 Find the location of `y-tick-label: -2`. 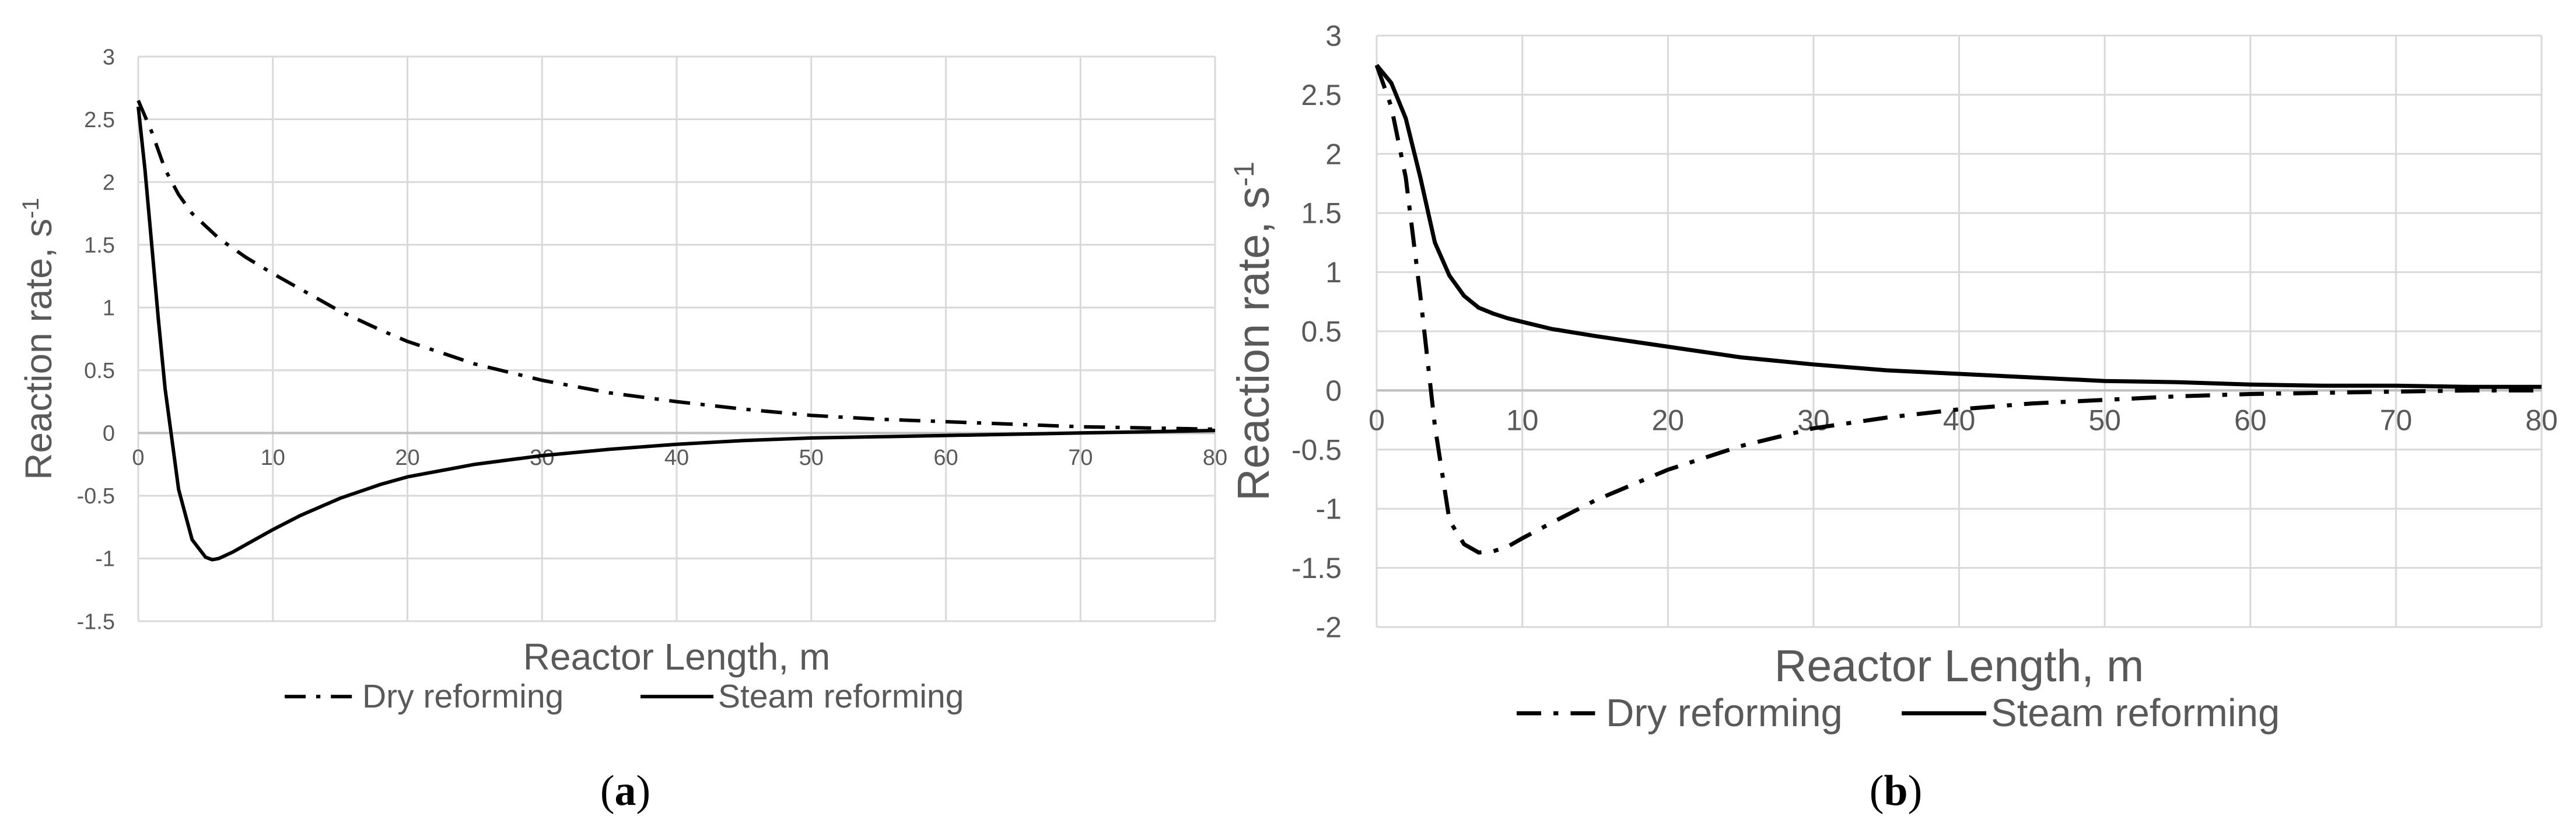

y-tick-label: -2 is located at coordinates (1329, 627).